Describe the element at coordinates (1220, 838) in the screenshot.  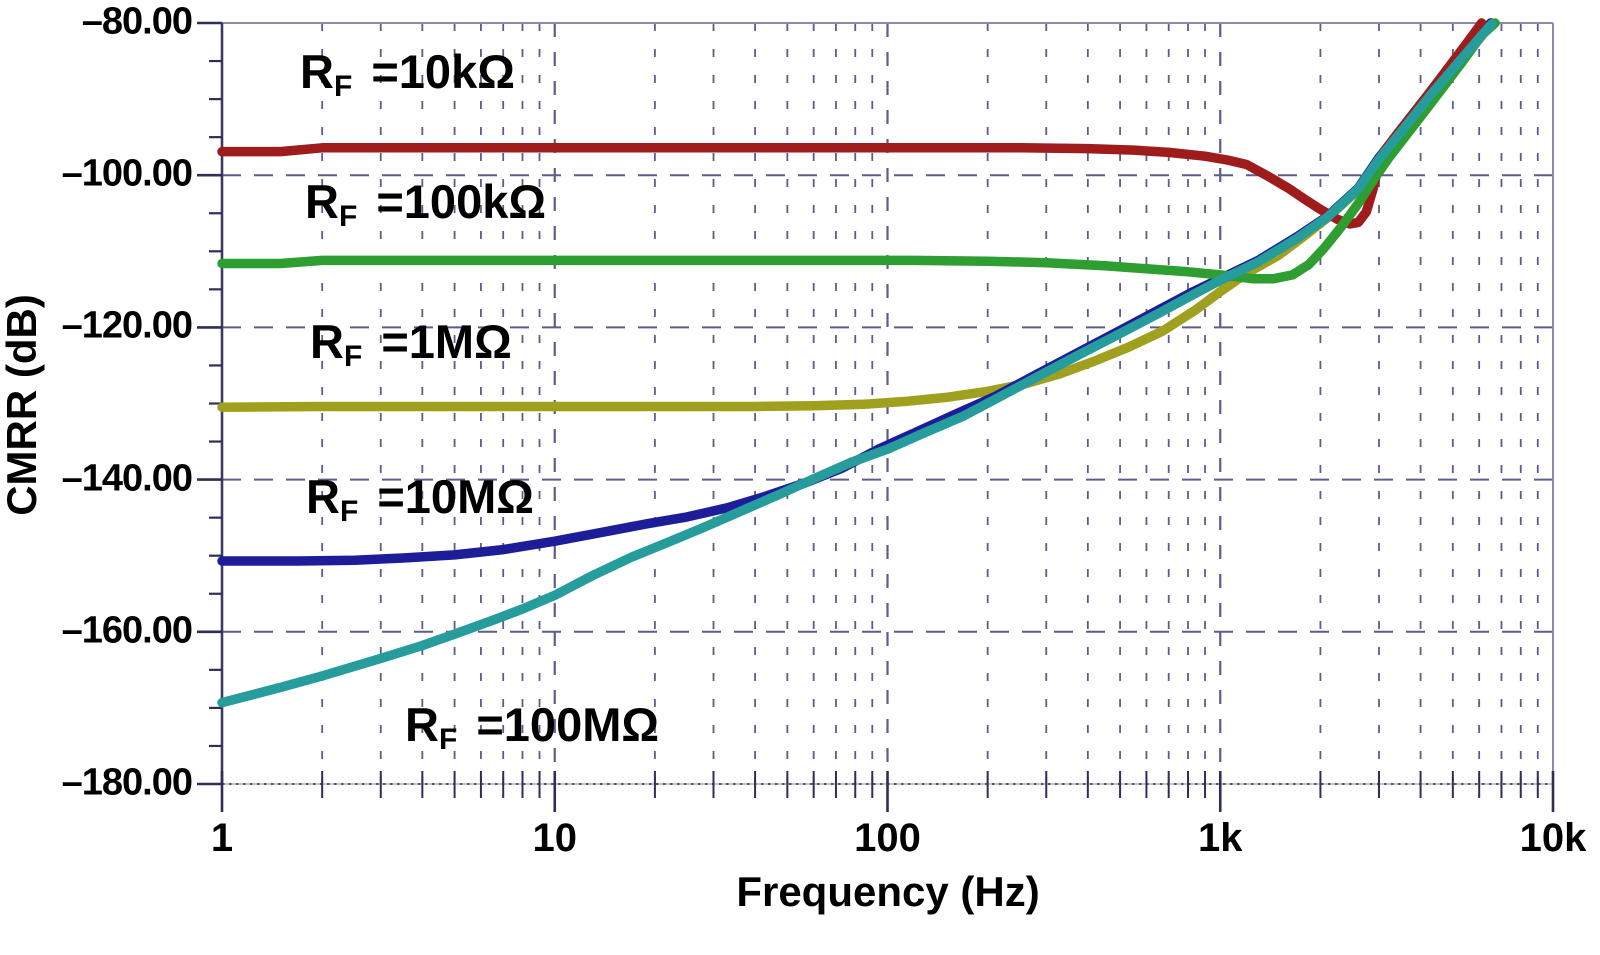
I see `x-tick-label: 1k` at that location.